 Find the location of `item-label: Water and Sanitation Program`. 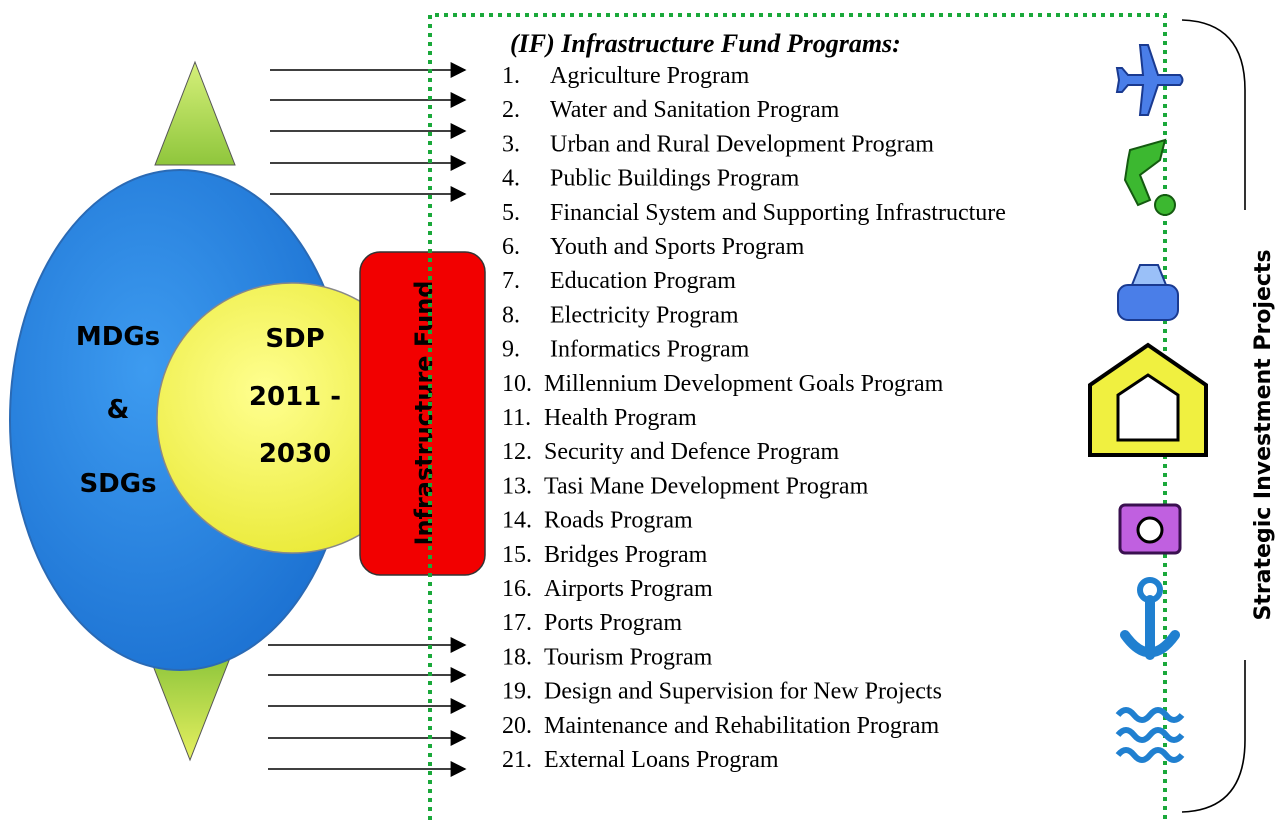

item-label: Water and Sanitation Program is located at coordinates (695, 110).